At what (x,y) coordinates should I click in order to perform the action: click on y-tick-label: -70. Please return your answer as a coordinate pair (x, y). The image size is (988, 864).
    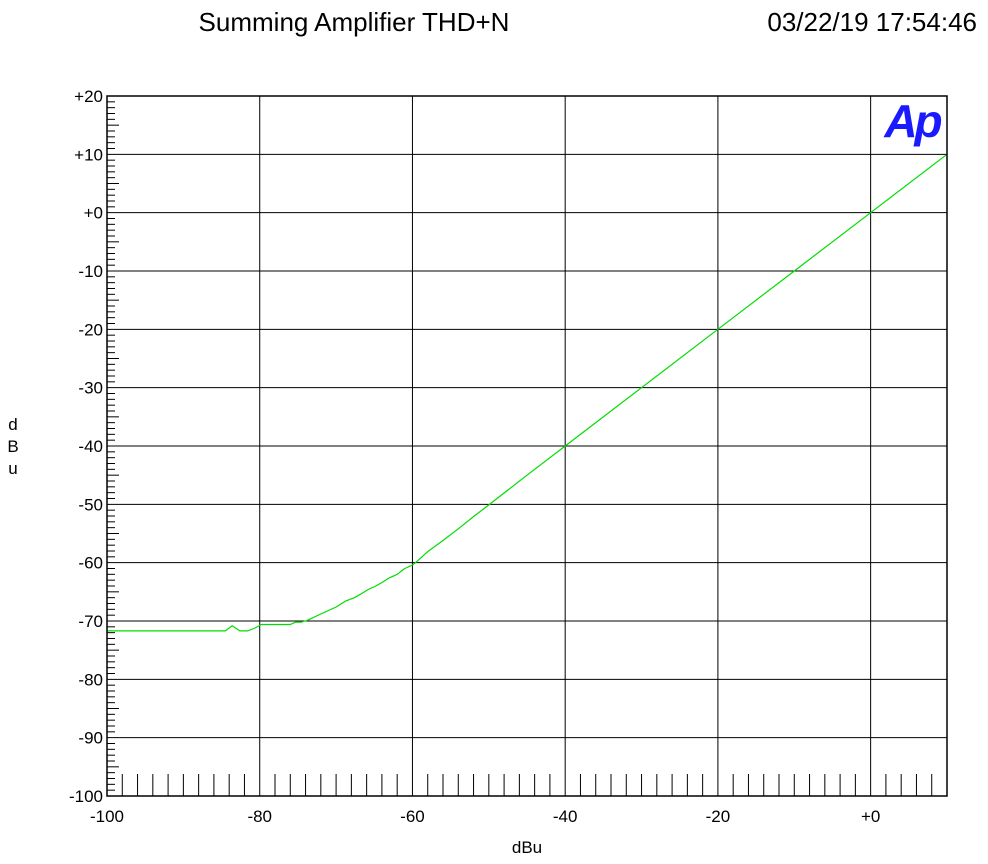
    Looking at the image, I should click on (90, 621).